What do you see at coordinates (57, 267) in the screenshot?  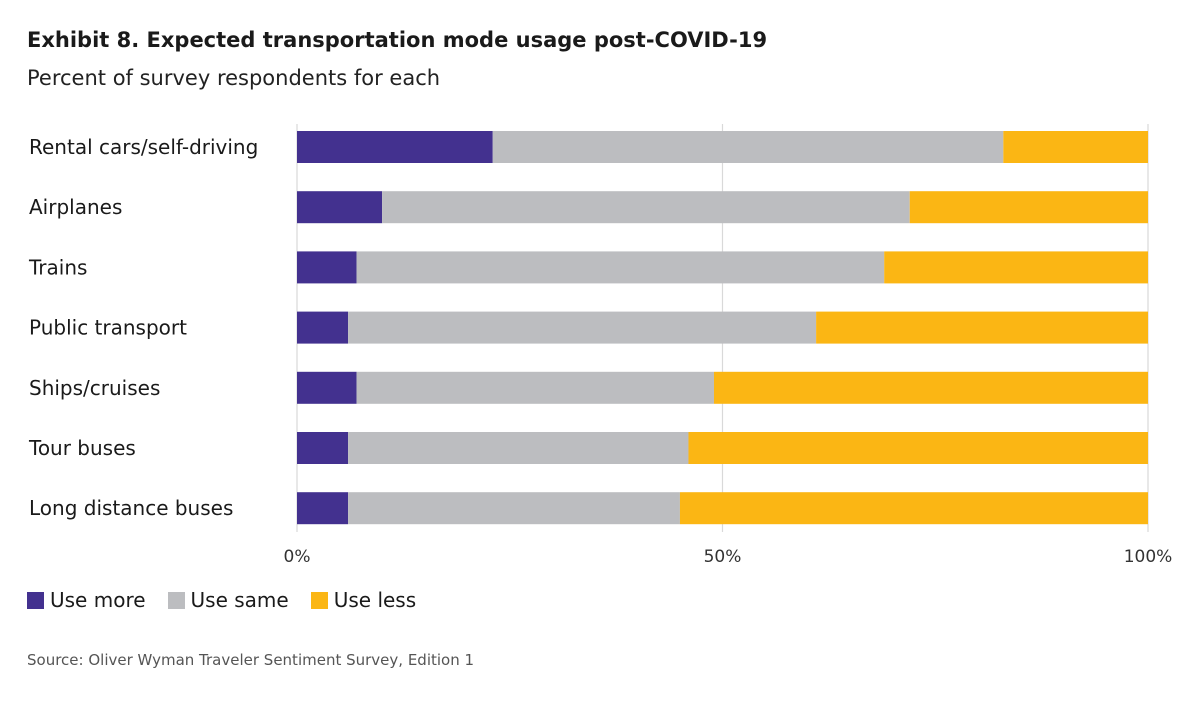 I see `category-label: Trains` at bounding box center [57, 267].